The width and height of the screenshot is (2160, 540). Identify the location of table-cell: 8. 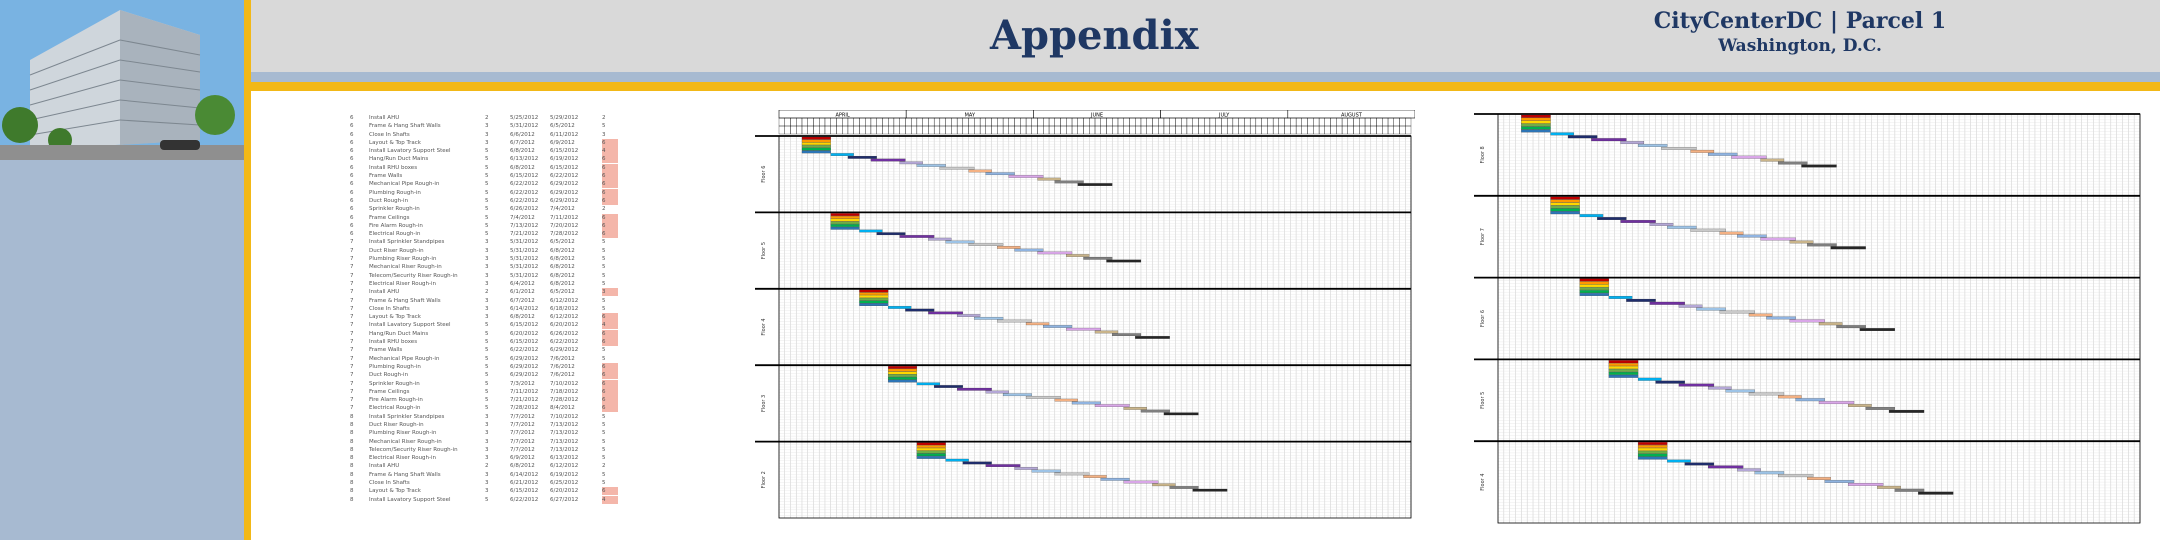
(352, 483).